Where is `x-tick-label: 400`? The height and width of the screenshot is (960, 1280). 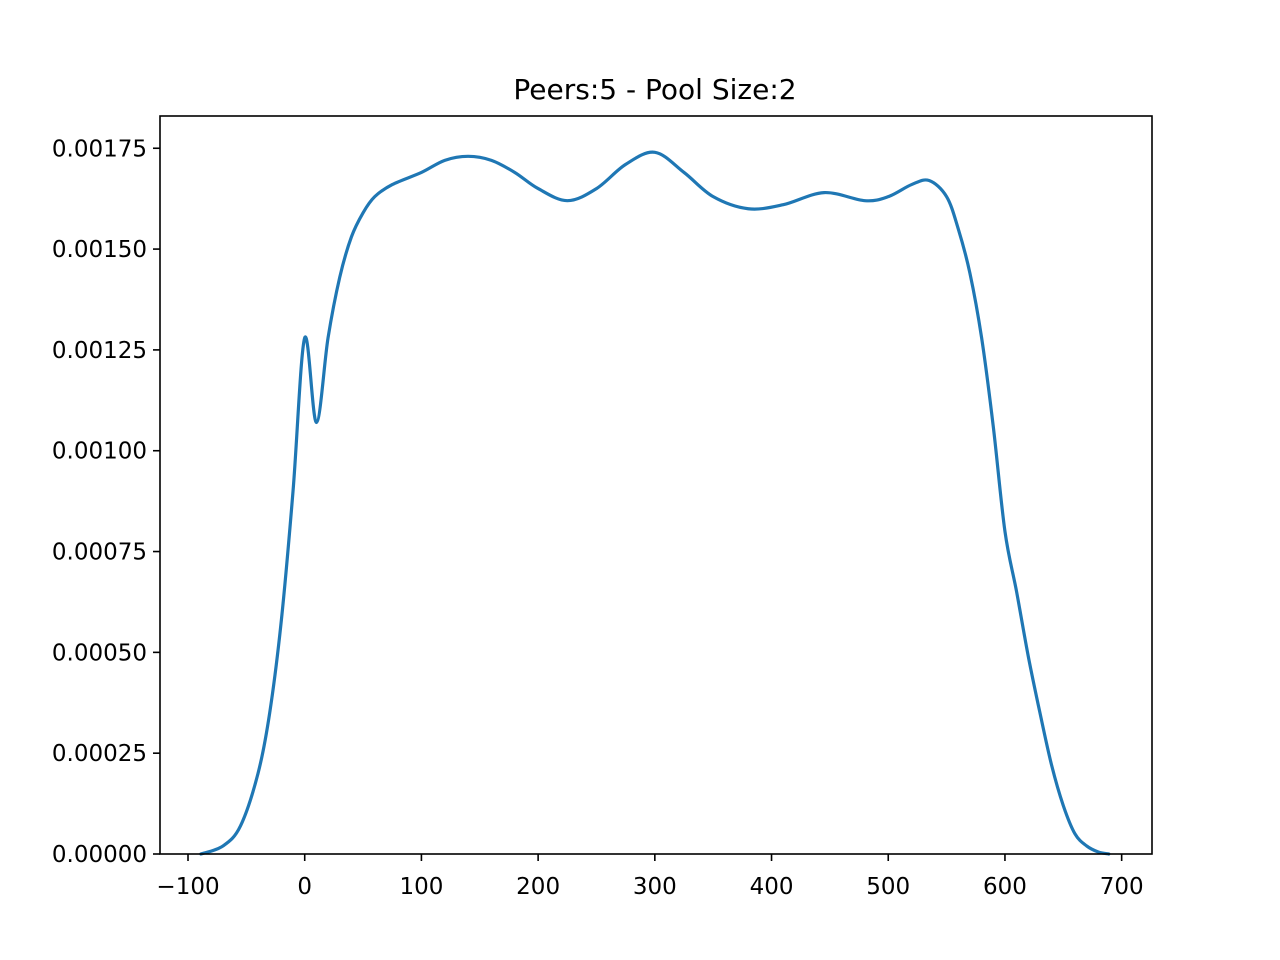
x-tick-label: 400 is located at coordinates (772, 887).